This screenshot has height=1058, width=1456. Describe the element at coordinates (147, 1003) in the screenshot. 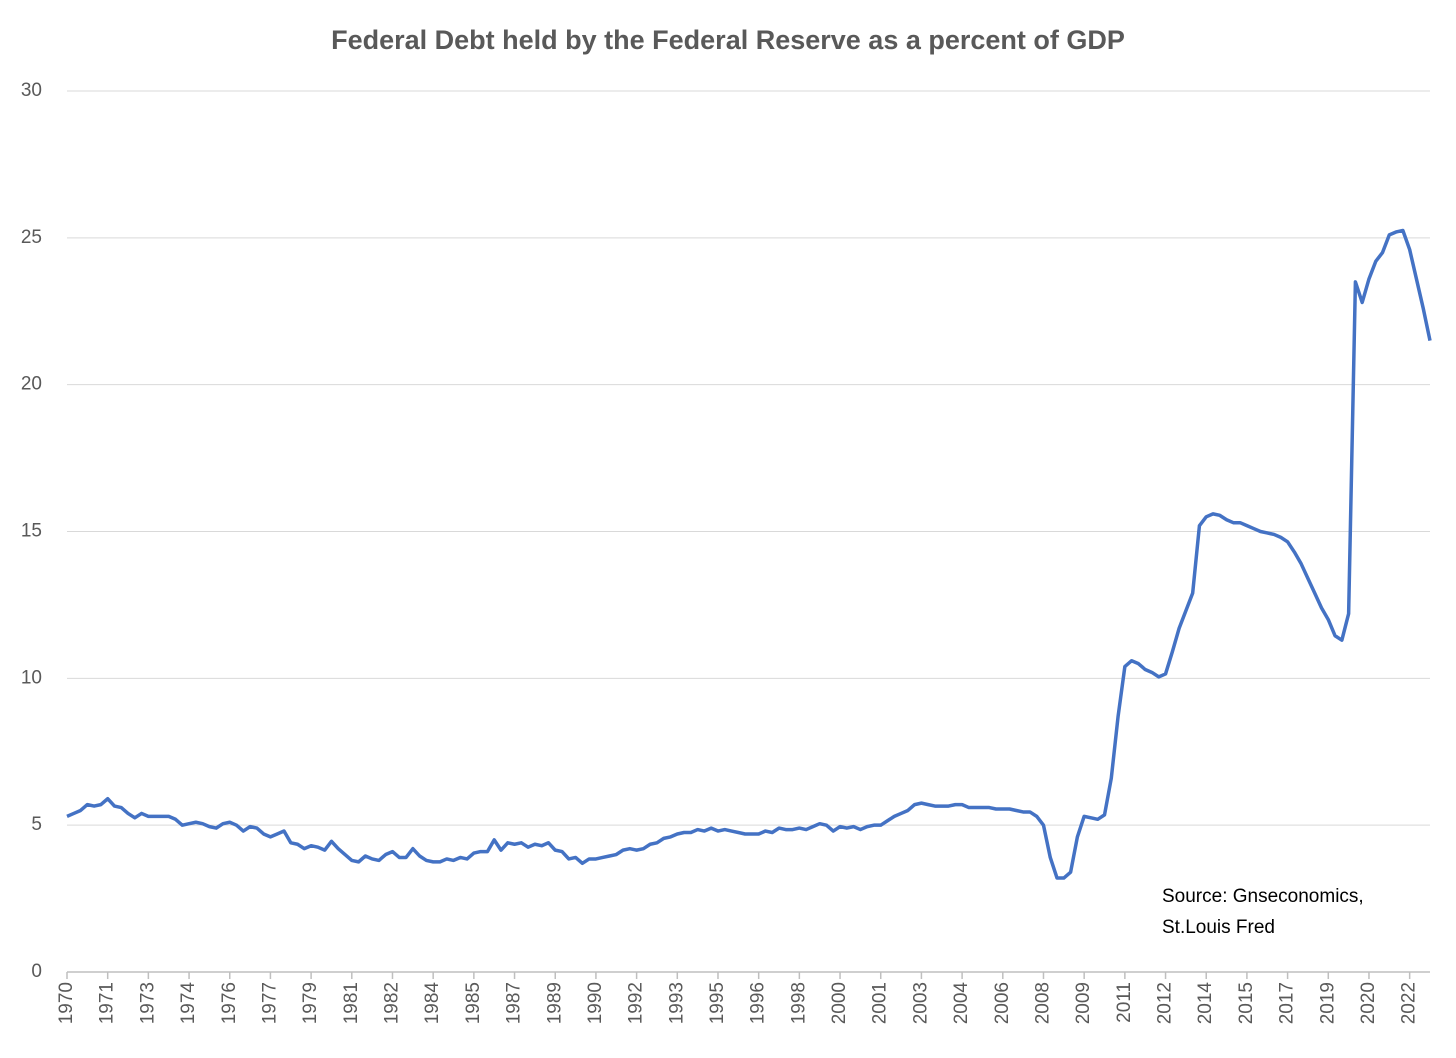

I see `x-tick-label: 1973` at that location.